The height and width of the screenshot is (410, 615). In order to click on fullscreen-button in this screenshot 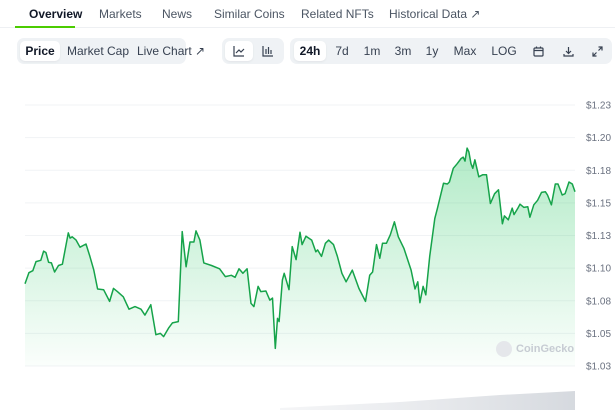, I will do `click(597, 51)`.